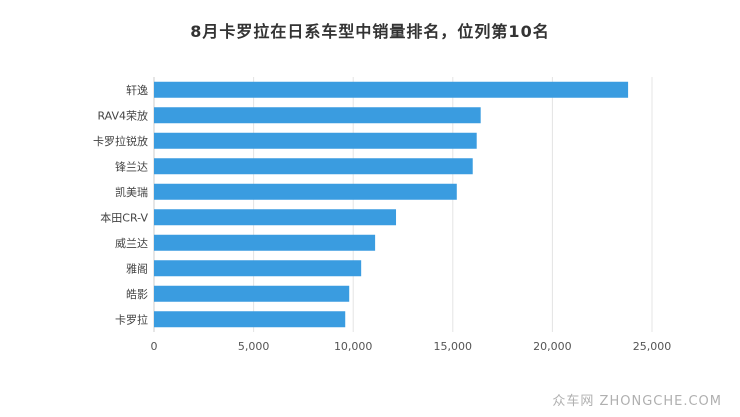 The width and height of the screenshot is (740, 417). I want to click on category-label: 雅阁, so click(137, 268).